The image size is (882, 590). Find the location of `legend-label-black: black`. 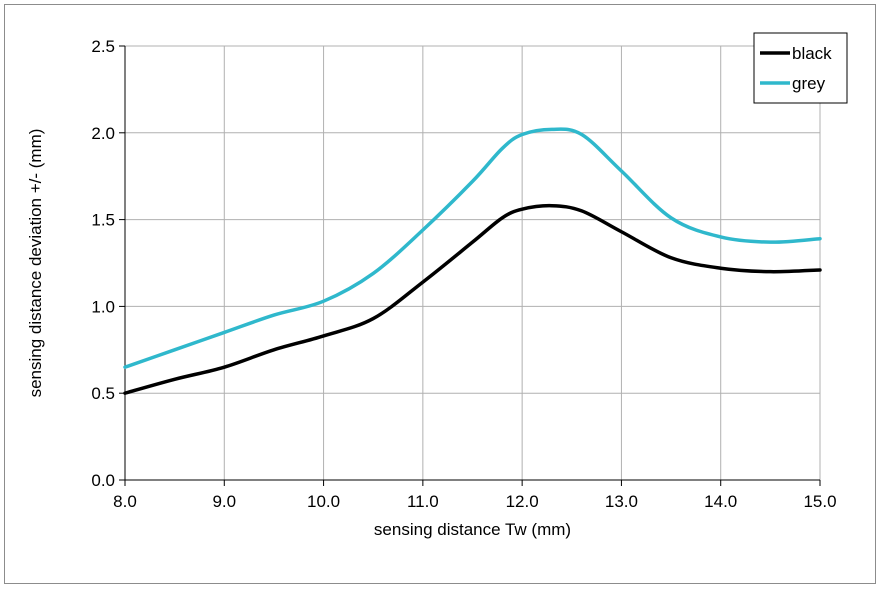

legend-label-black: black is located at coordinates (812, 53).